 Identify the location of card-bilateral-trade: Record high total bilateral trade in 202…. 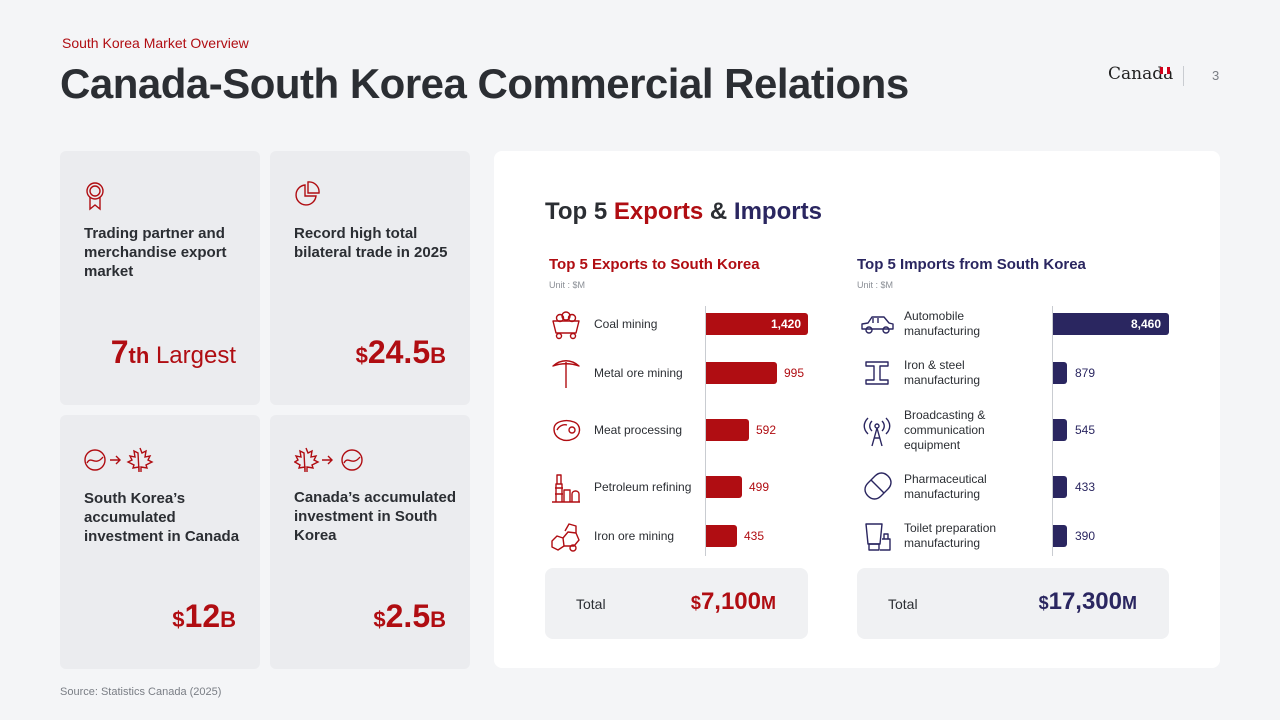
(370, 278).